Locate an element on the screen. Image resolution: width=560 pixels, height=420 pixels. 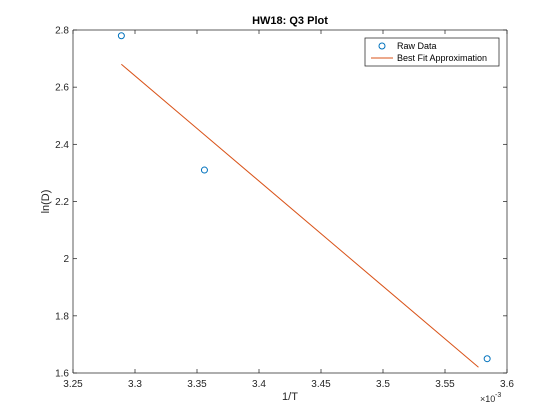
y-tick-label: 1.6 is located at coordinates (62, 374).